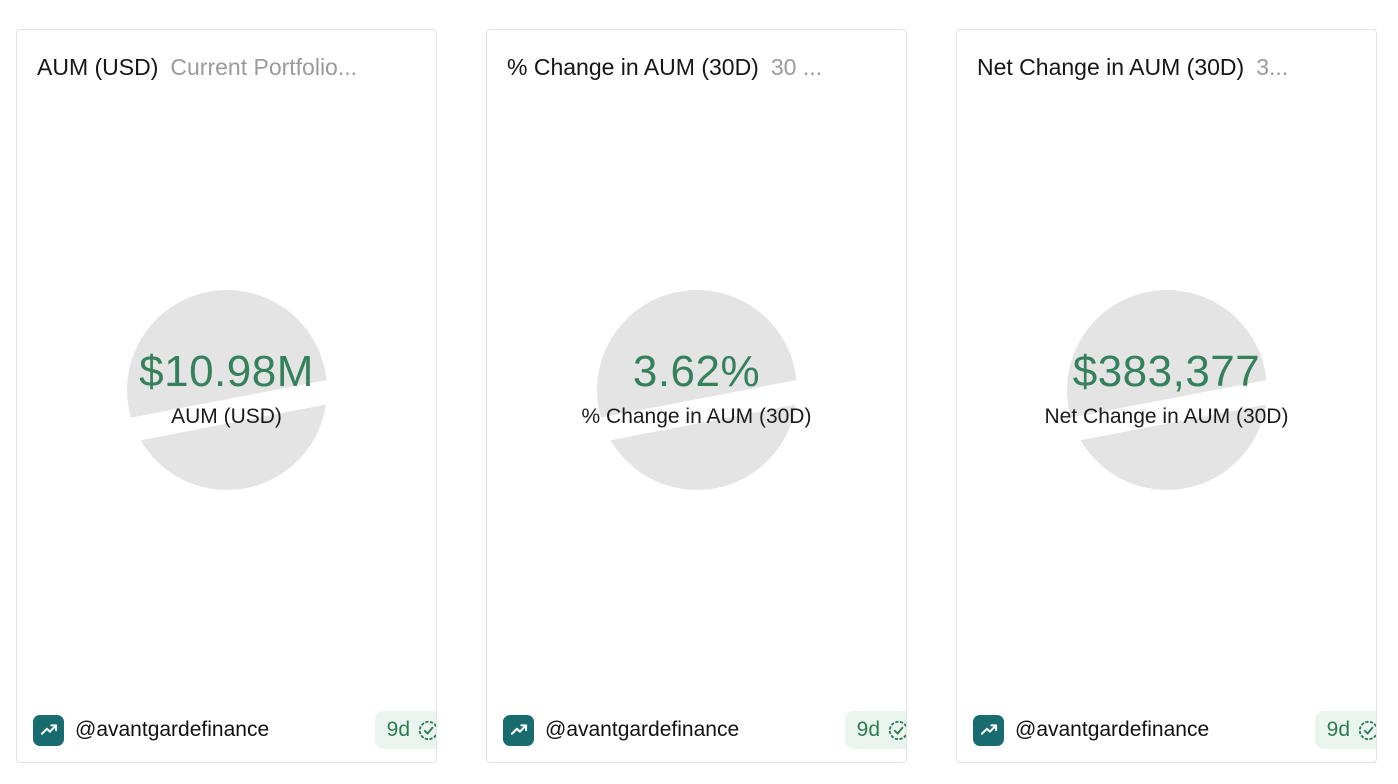 This screenshot has height=784, width=1398. What do you see at coordinates (696, 416) in the screenshot?
I see `counter-label: % Change in AUM (30D)` at bounding box center [696, 416].